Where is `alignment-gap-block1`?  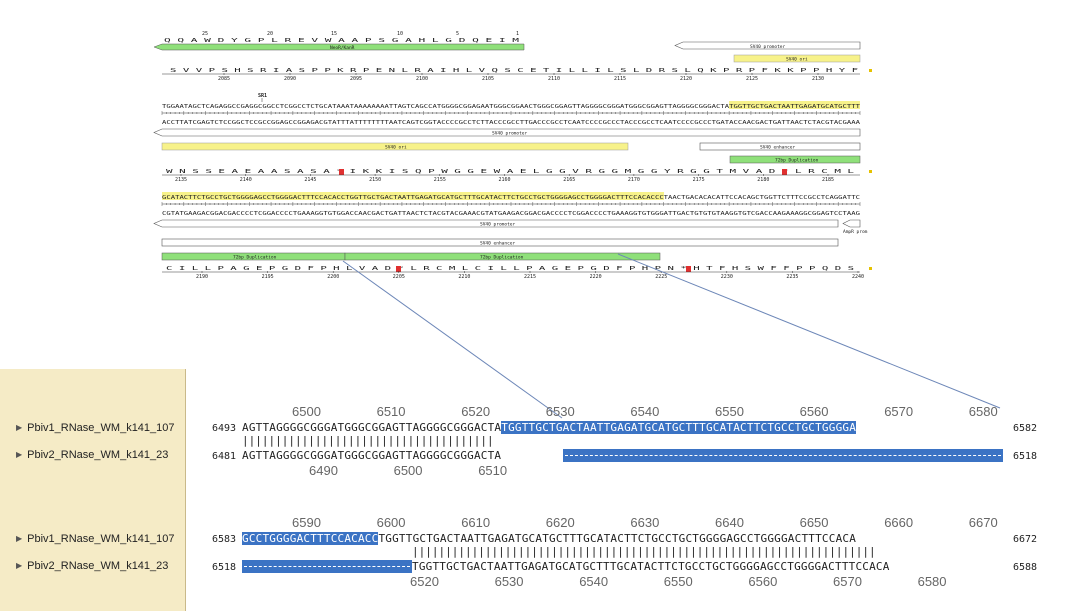
alignment-gap-block1 is located at coordinates (783, 455).